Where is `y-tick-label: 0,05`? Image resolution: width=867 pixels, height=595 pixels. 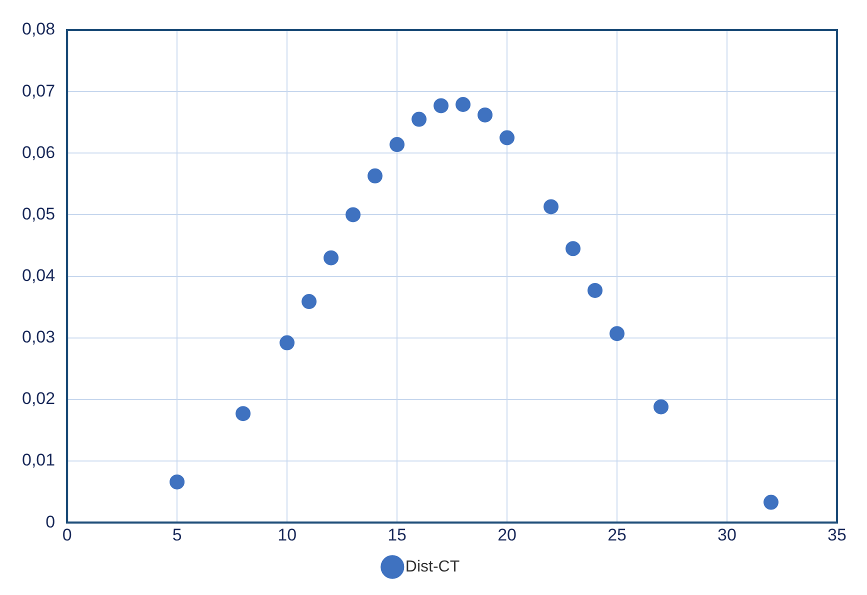
y-tick-label: 0,05 is located at coordinates (39, 214).